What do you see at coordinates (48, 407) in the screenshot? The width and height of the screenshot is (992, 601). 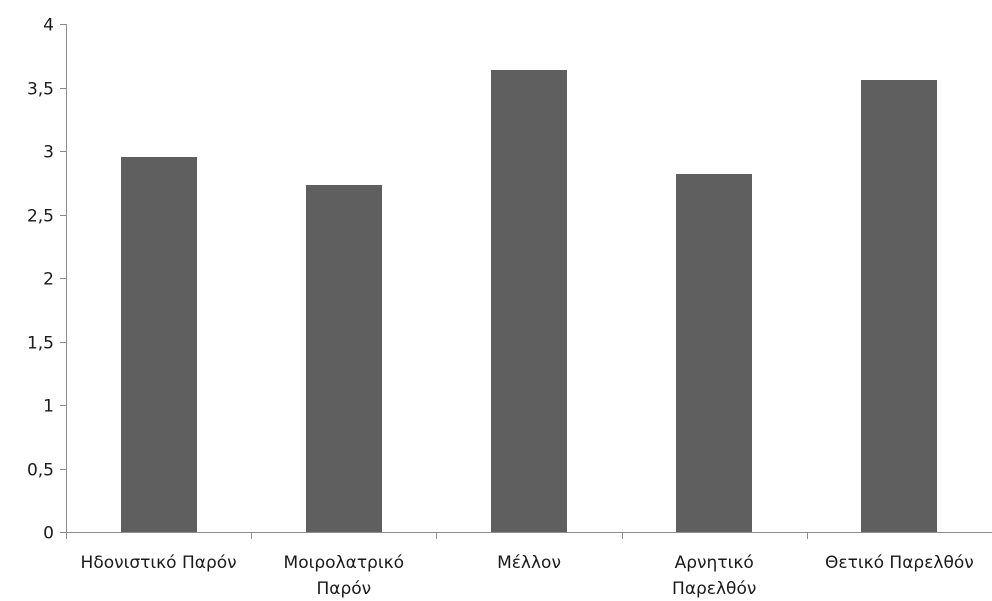 I see `y-tick-label: 1` at bounding box center [48, 407].